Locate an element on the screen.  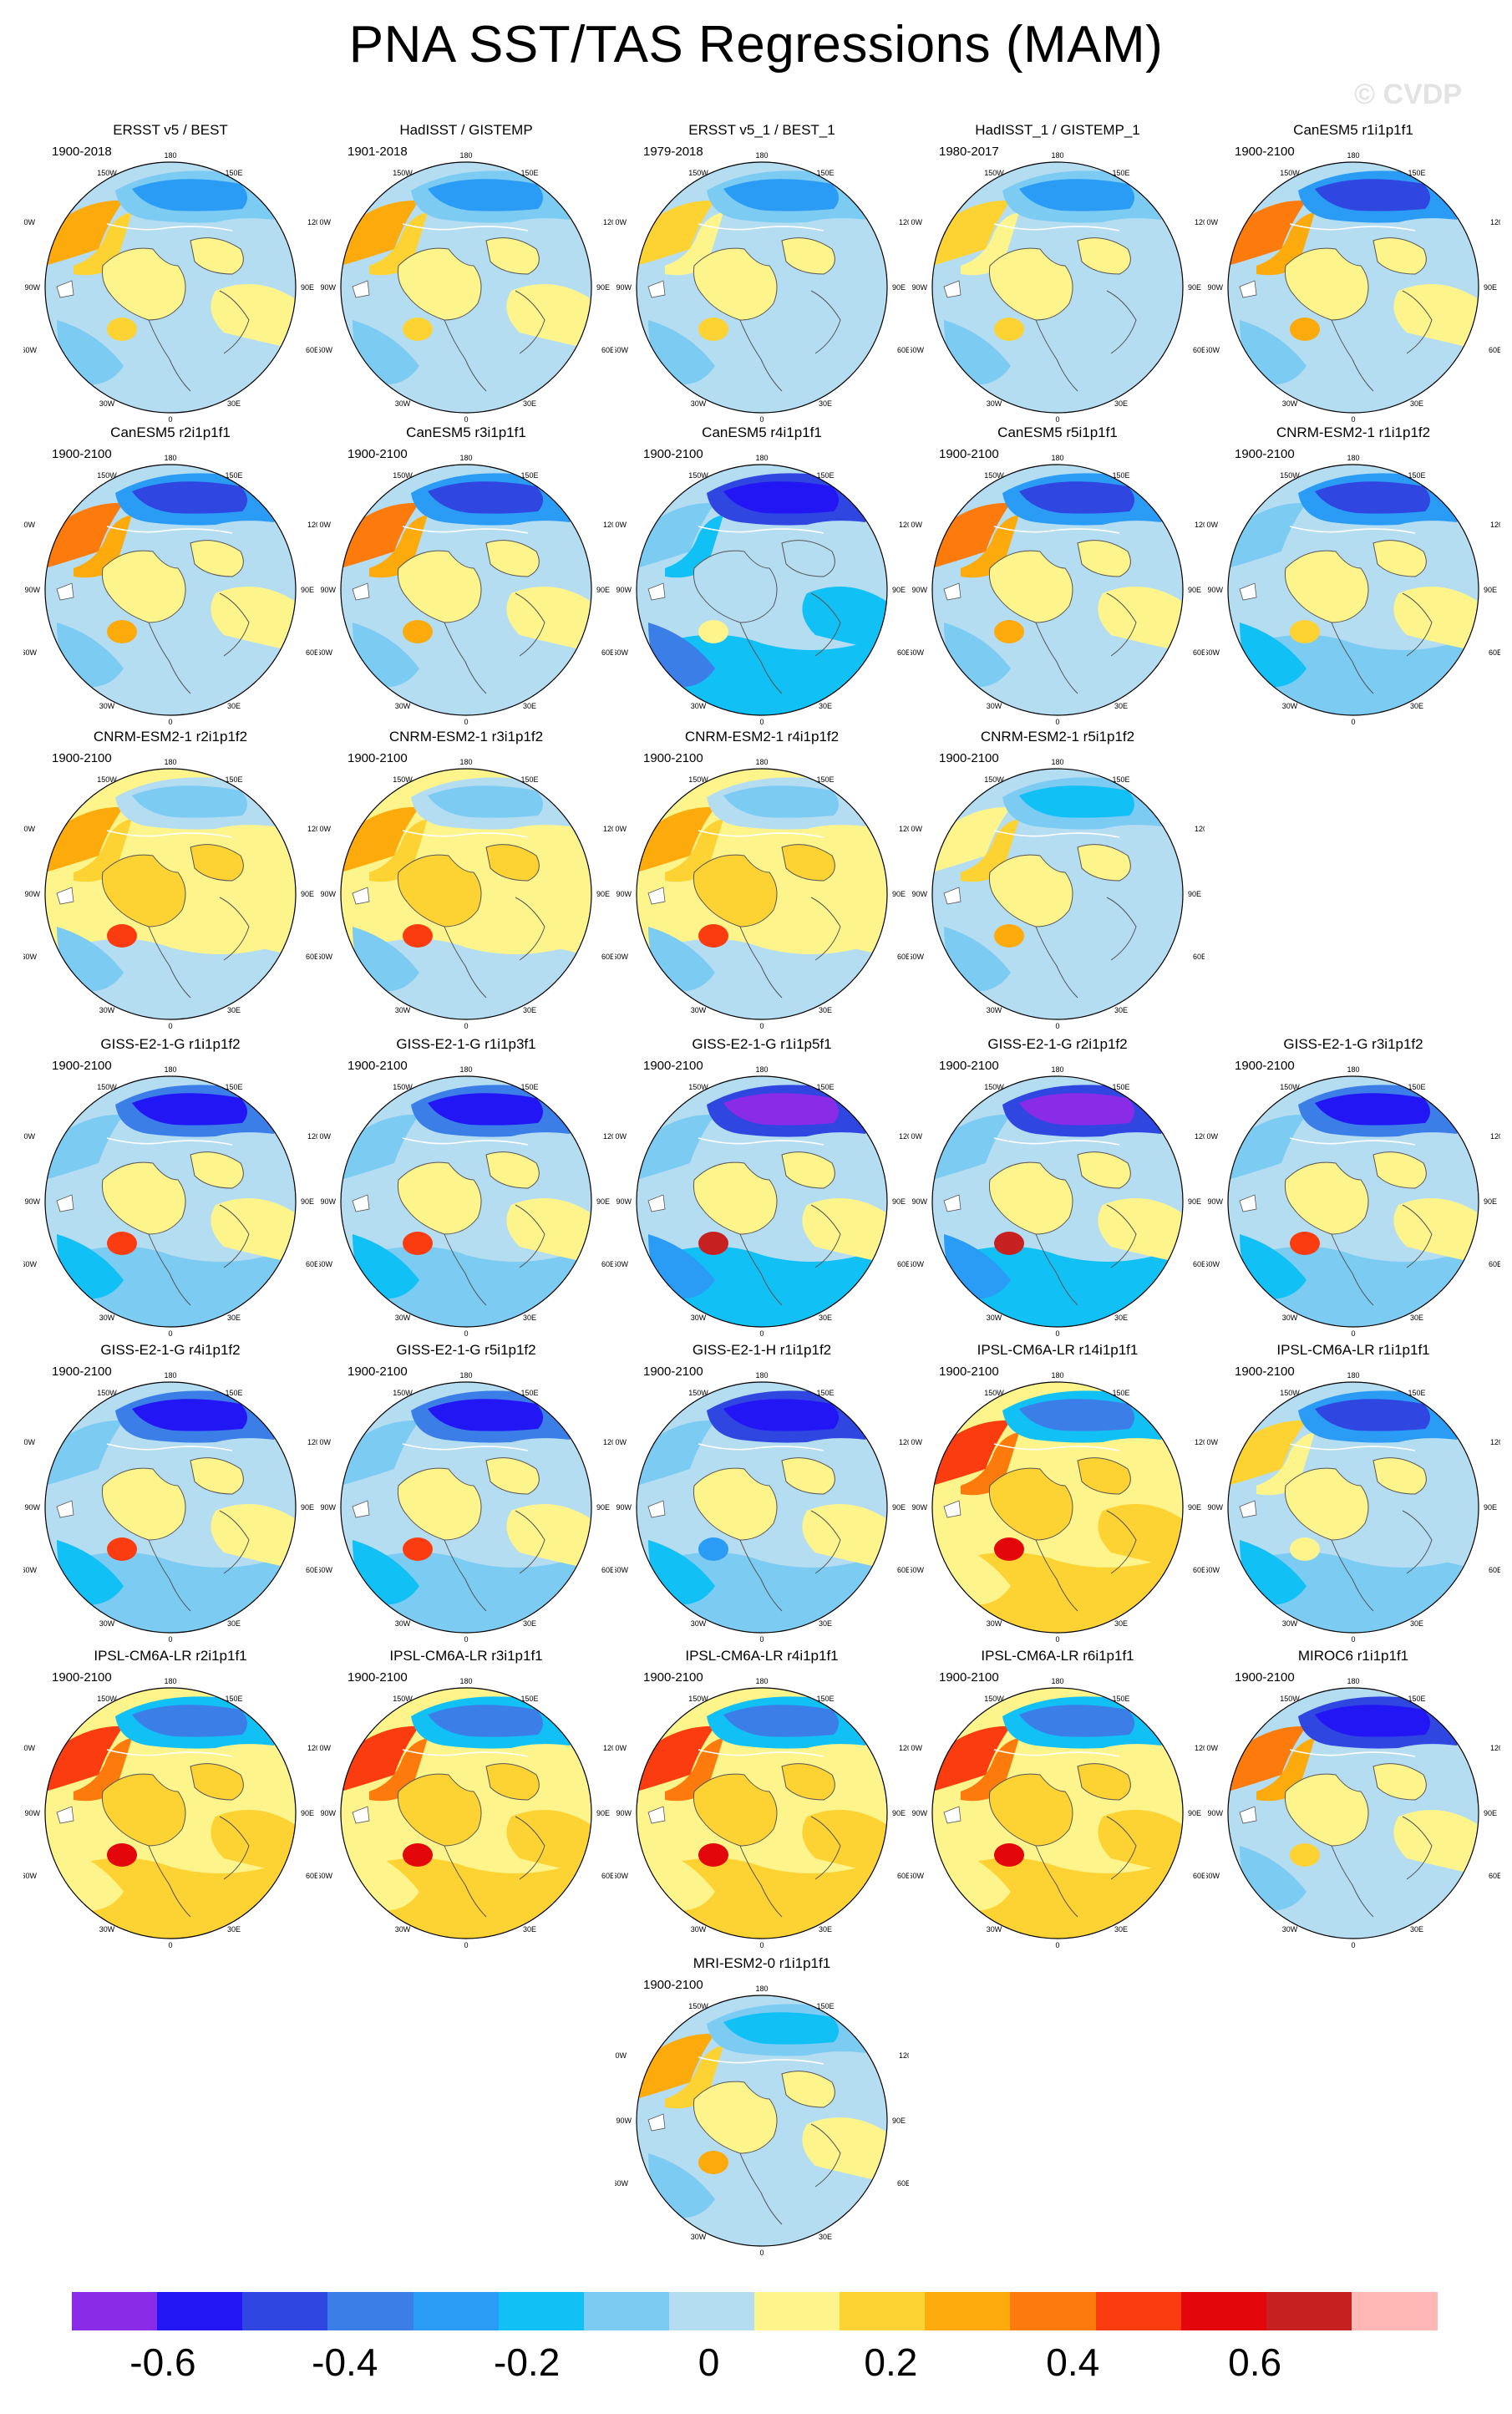
panel-title: HadISST / GISTEMP is located at coordinates (466, 130).